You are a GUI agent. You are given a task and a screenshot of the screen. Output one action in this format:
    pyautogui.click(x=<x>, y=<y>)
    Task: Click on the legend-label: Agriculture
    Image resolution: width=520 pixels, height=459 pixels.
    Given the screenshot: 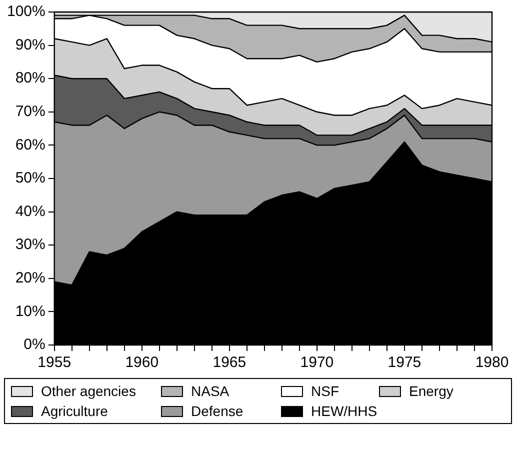 What is the action you would take?
    pyautogui.click(x=74, y=411)
    